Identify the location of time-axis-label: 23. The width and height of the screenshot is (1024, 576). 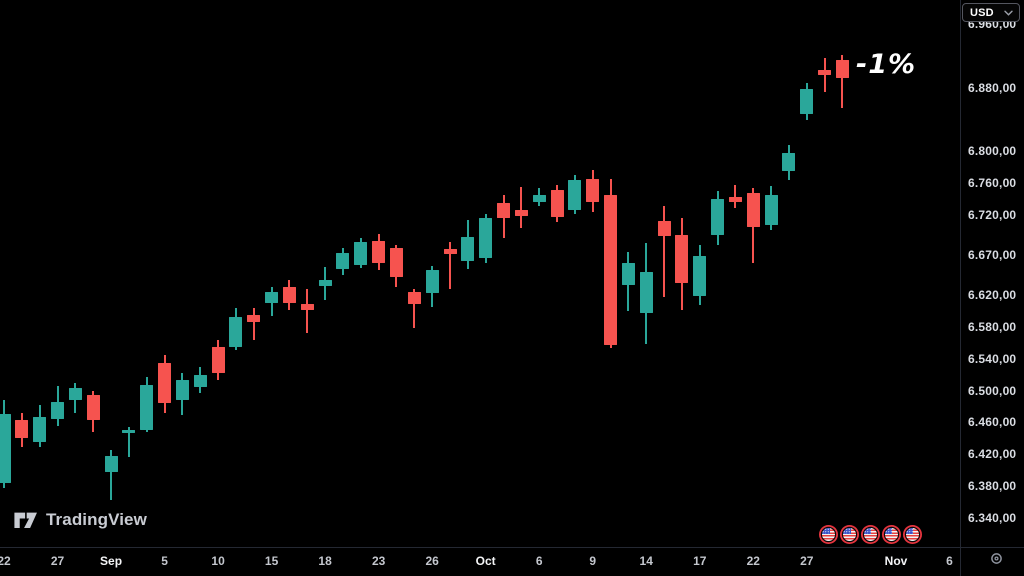
(378, 561).